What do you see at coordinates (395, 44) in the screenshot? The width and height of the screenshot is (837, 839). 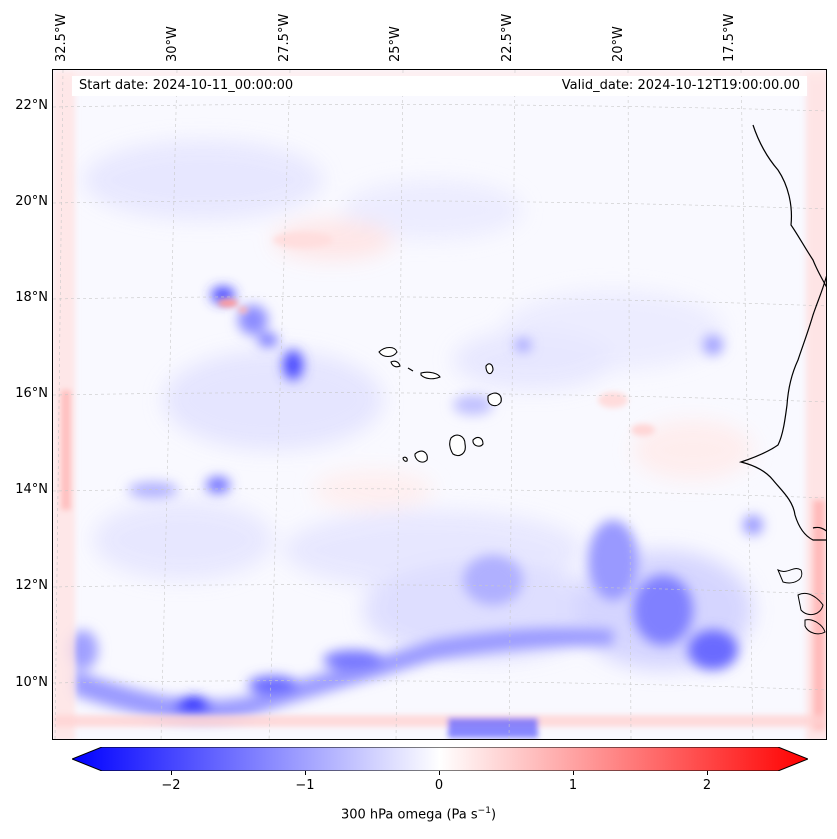 I see `lon-label-25w: 25°W` at bounding box center [395, 44].